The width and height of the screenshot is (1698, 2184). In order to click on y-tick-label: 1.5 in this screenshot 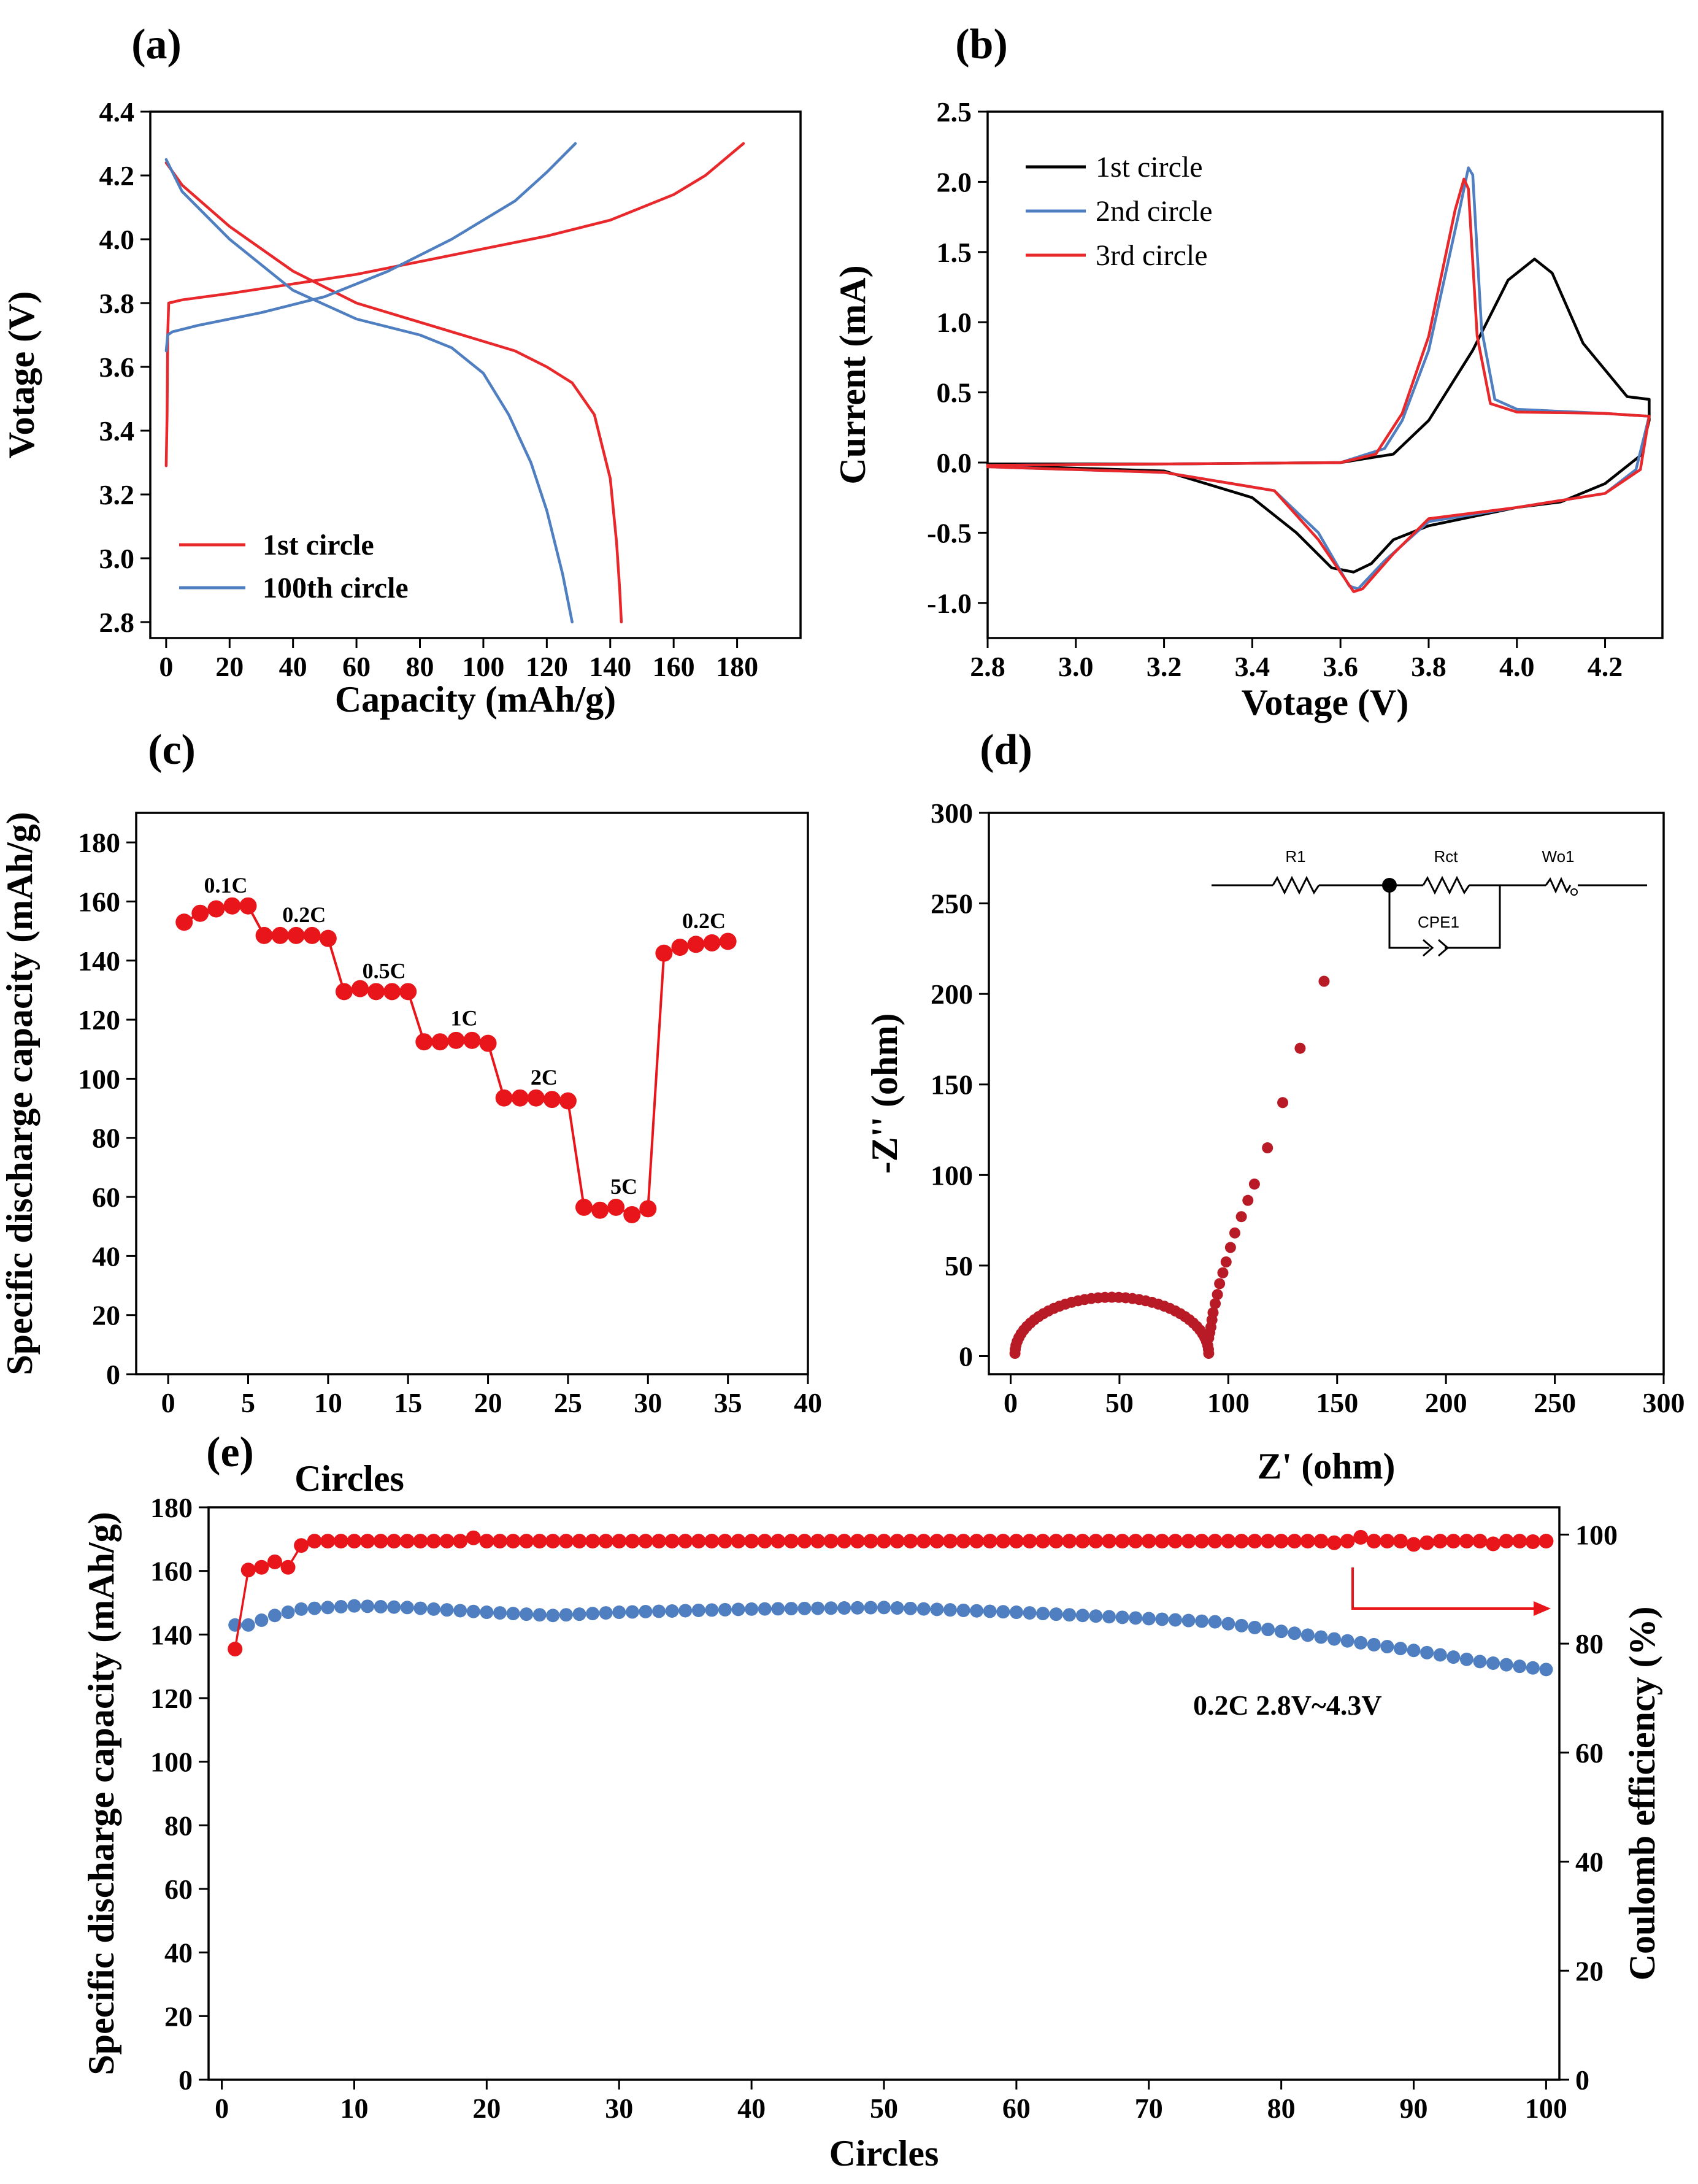, I will do `click(955, 252)`.